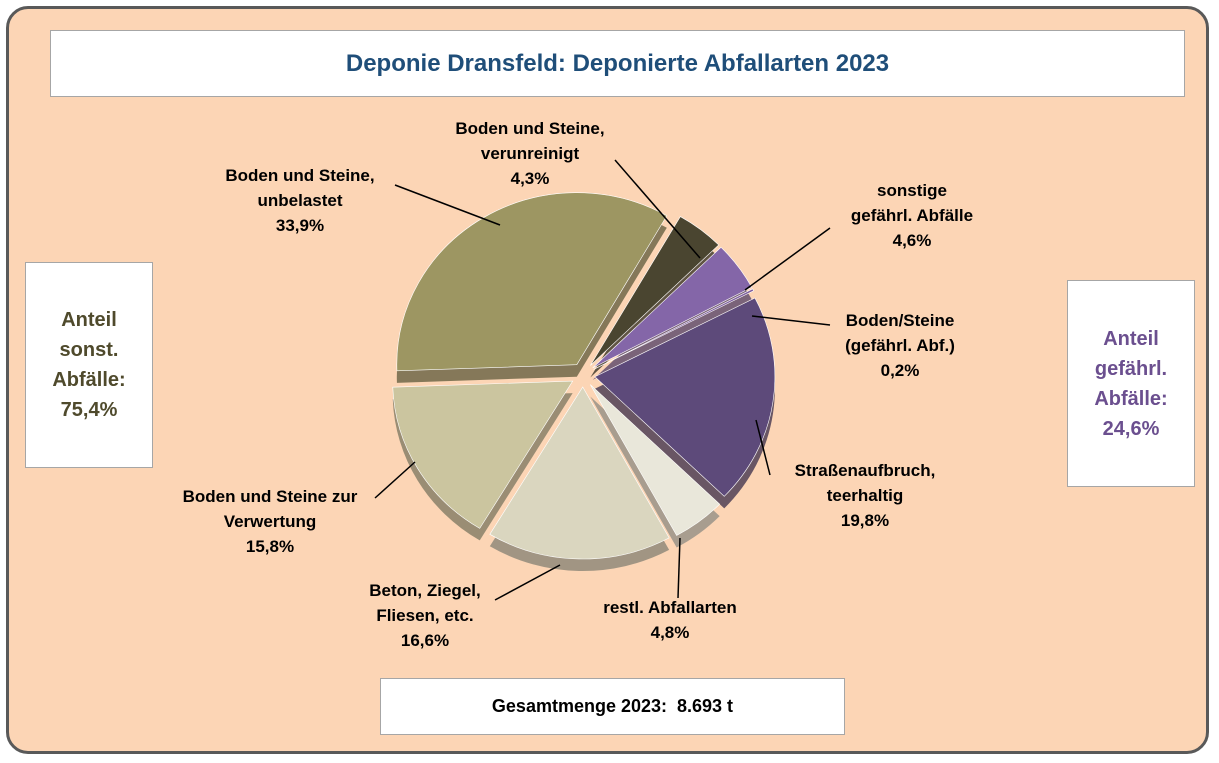 The width and height of the screenshot is (1219, 763). What do you see at coordinates (912, 240) in the screenshot?
I see `value-label: 4,6%` at bounding box center [912, 240].